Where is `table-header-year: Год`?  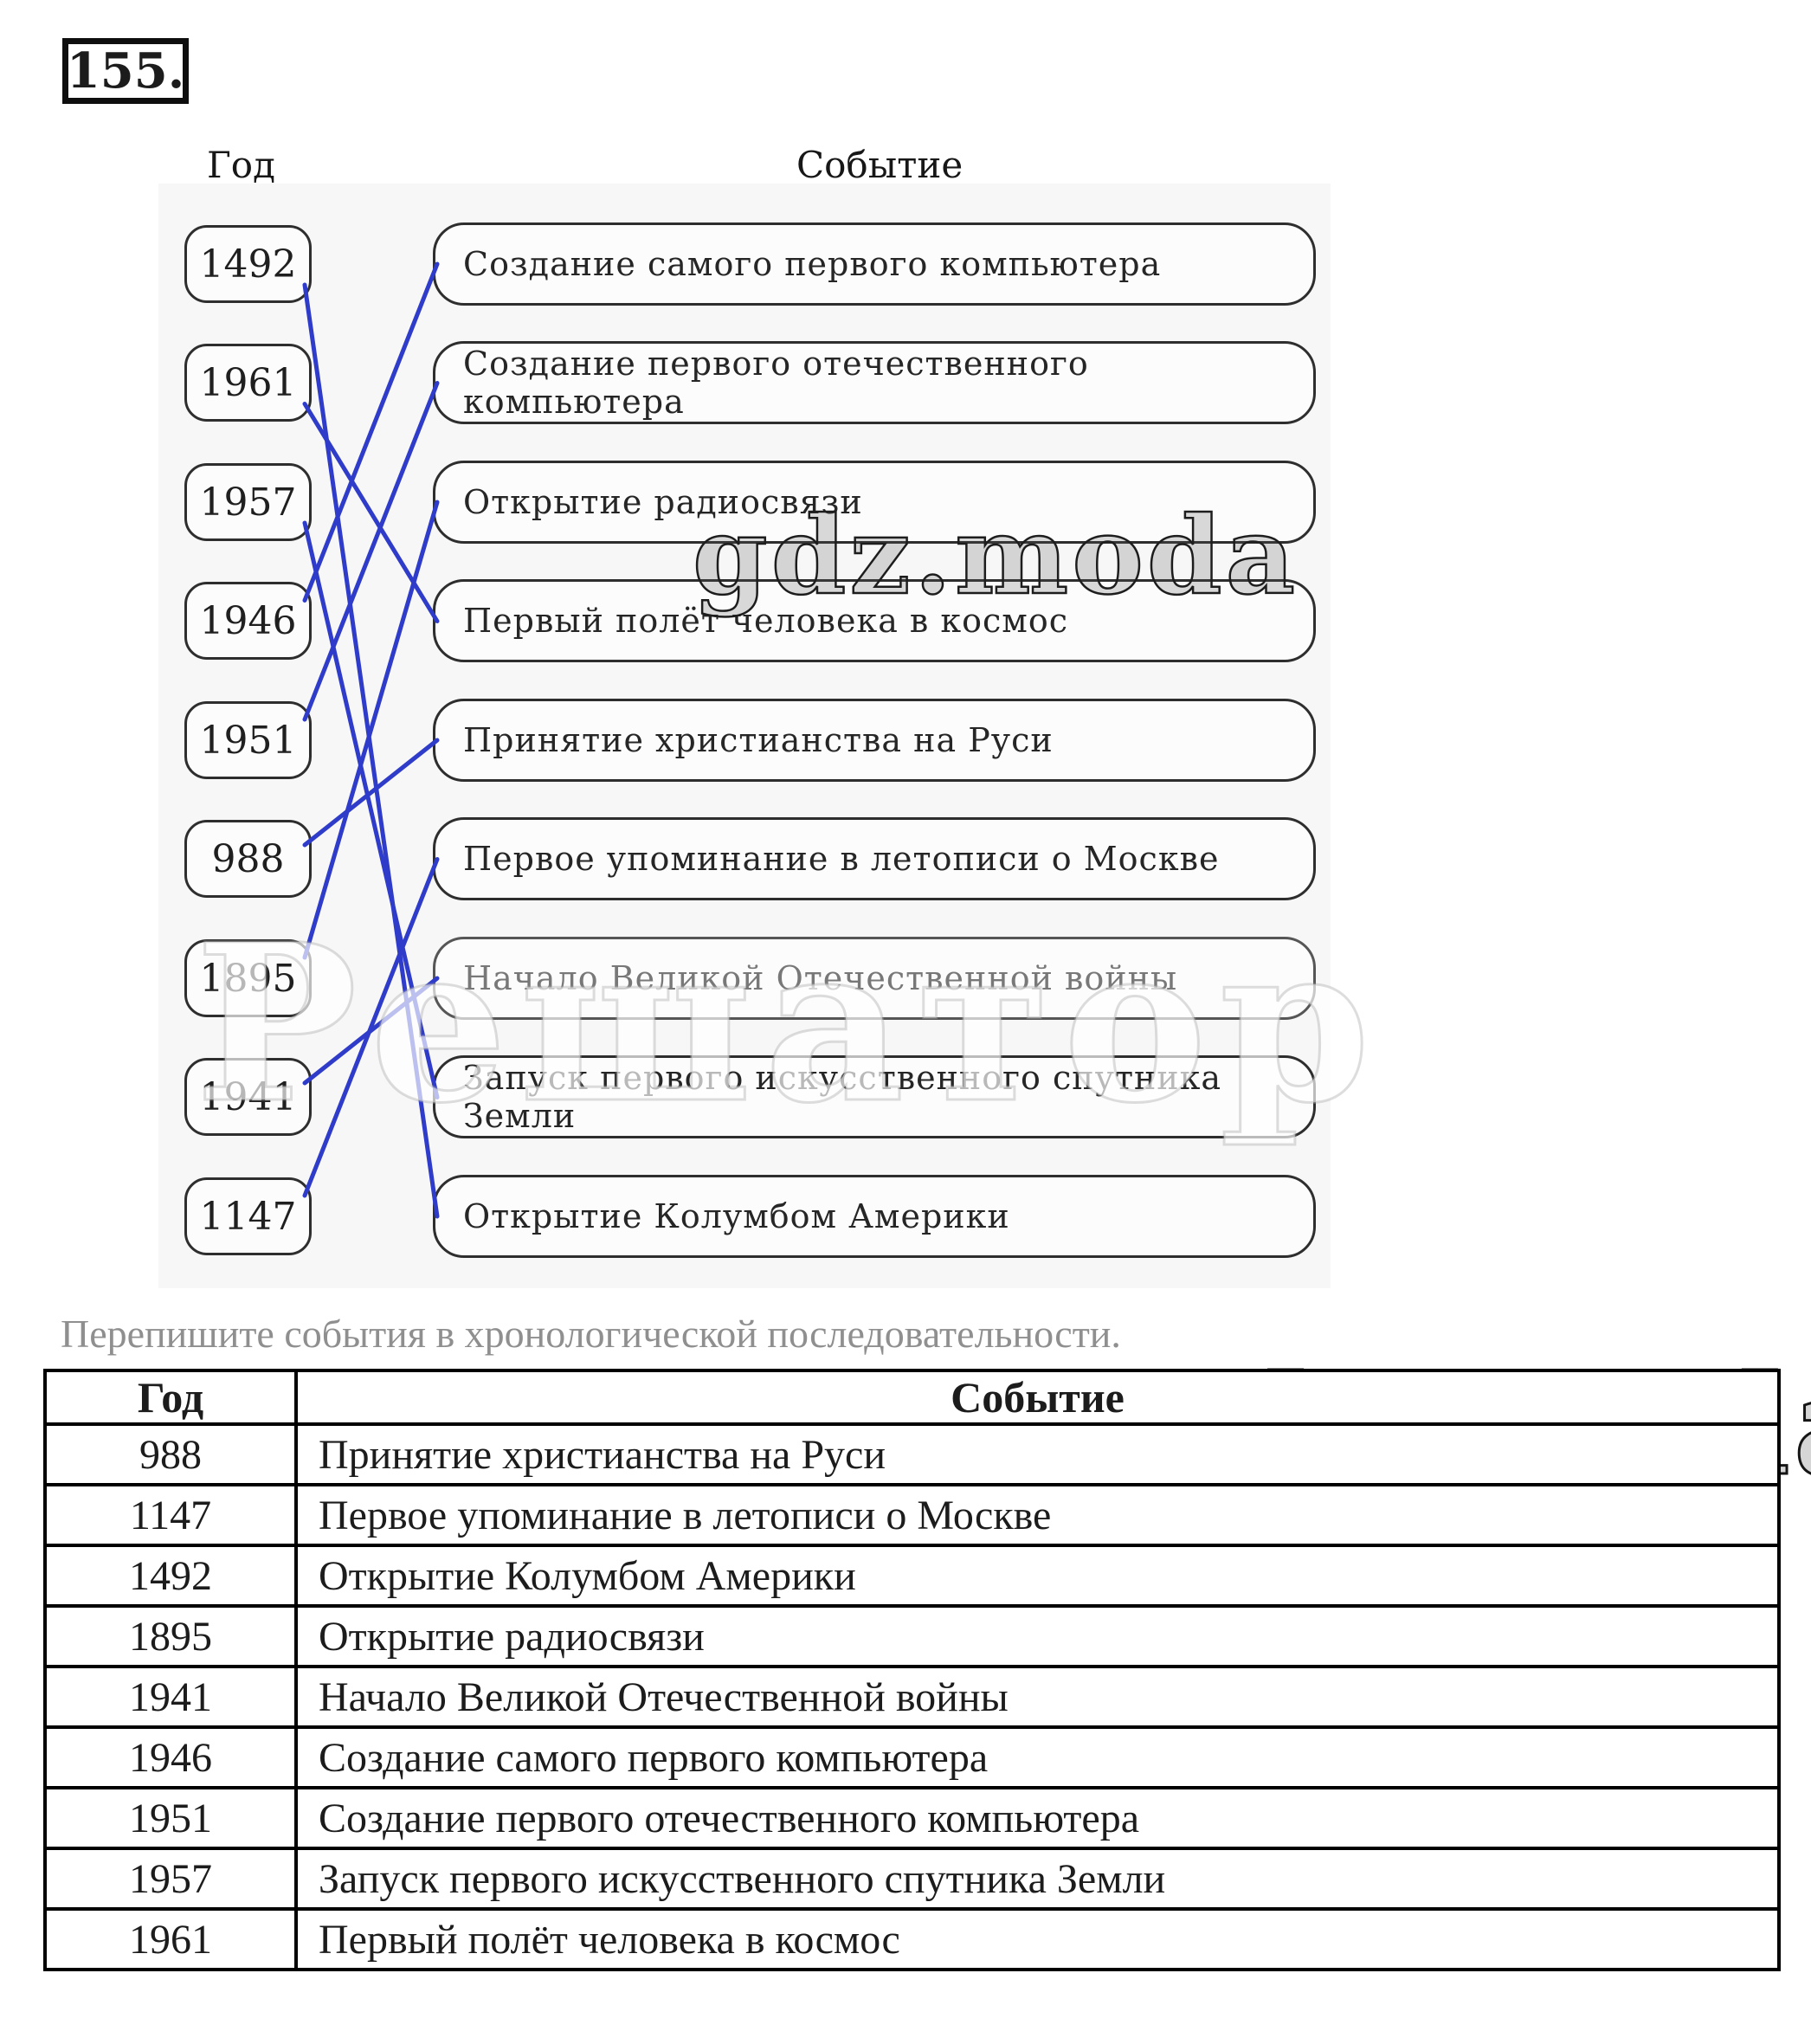 table-header-year: Год is located at coordinates (170, 1397).